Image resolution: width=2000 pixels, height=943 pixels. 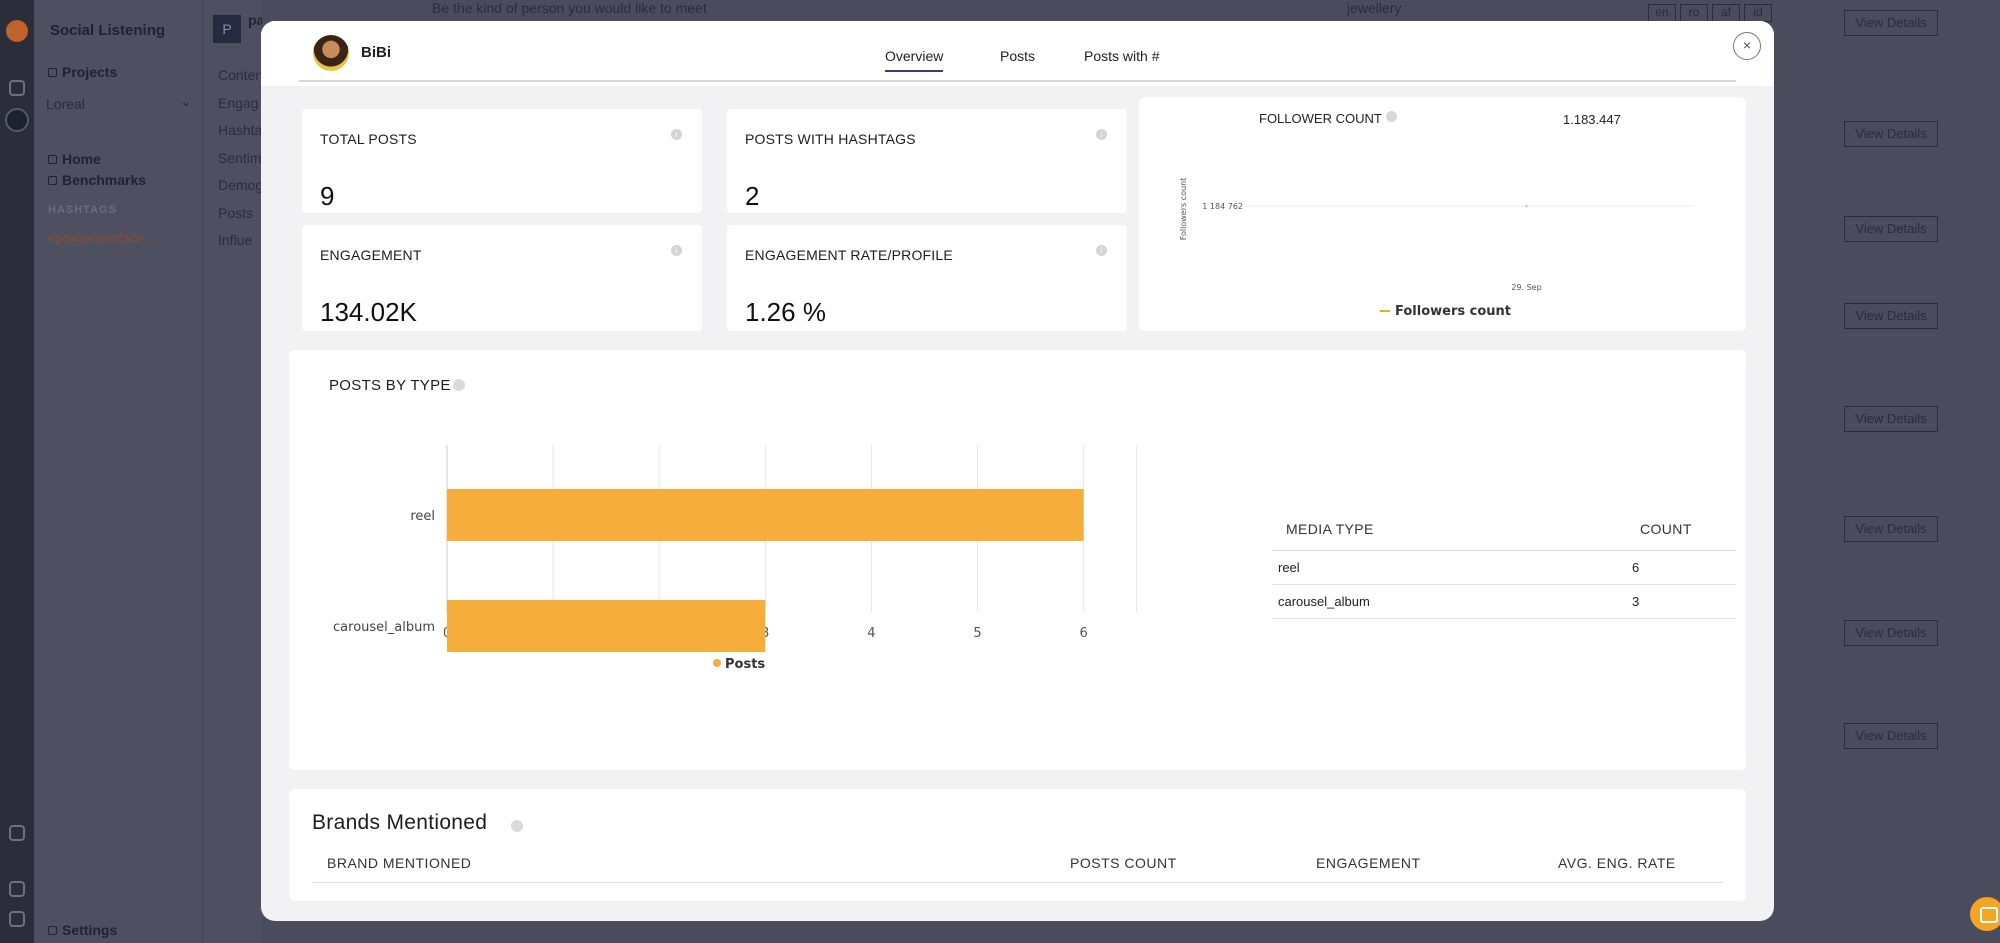 I want to click on close-button: ×, so click(x=1747, y=46).